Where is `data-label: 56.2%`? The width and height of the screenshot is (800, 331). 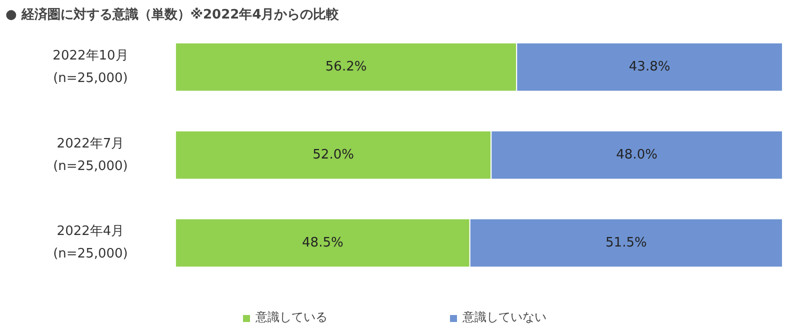 data-label: 56.2% is located at coordinates (346, 67).